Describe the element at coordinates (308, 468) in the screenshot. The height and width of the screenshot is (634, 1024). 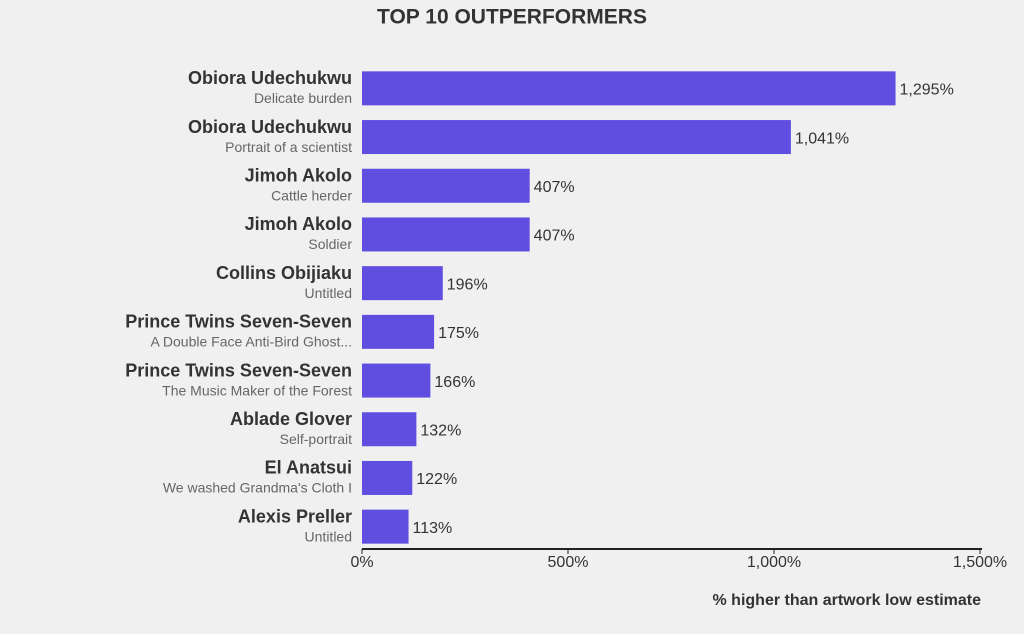
I see `artist-label: El Anatsui` at that location.